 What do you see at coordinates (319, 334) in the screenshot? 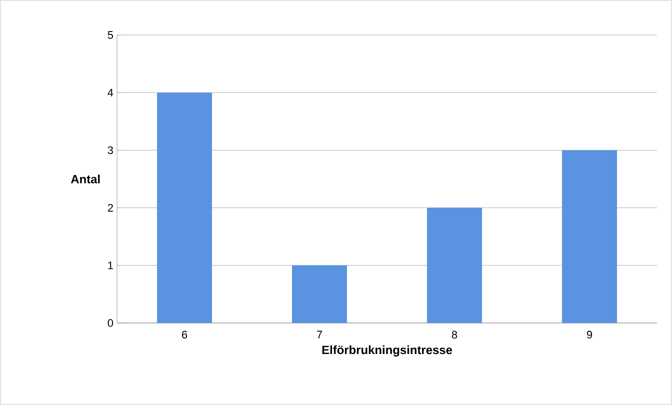
I see `x-tick-label: 7` at bounding box center [319, 334].